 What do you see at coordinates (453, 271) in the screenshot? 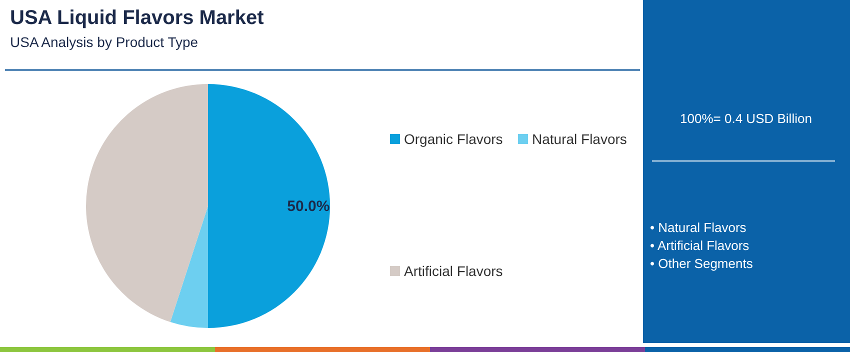
I see `legend-label: Artificial Flavors` at bounding box center [453, 271].